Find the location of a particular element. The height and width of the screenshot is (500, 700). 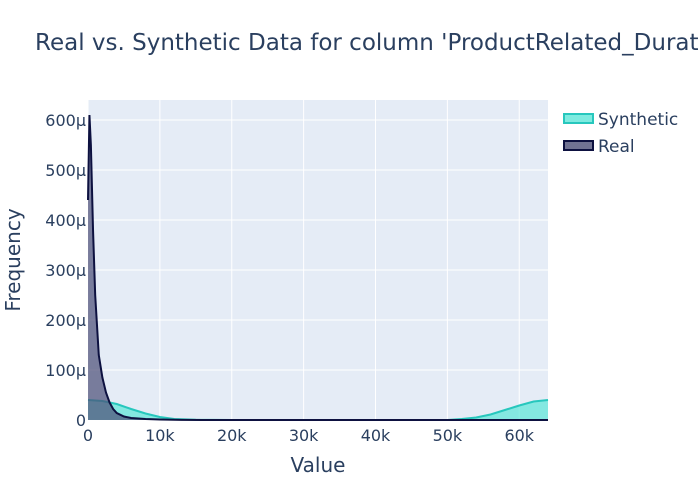

x-tick-label: 20k is located at coordinates (232, 435).